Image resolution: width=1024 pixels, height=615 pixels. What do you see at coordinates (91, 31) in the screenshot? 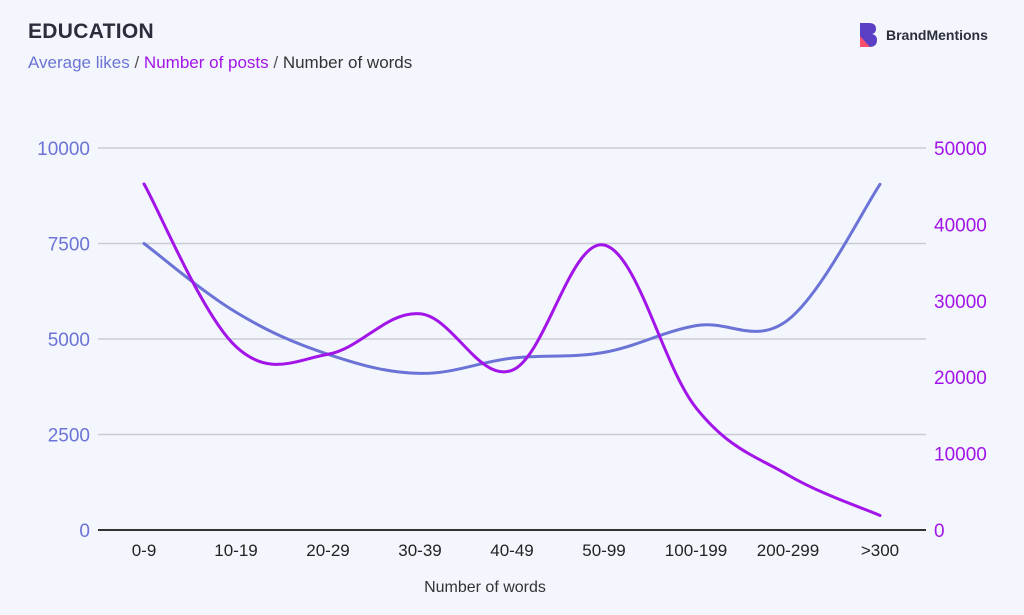
I see `chart-title: EDUCATION` at bounding box center [91, 31].